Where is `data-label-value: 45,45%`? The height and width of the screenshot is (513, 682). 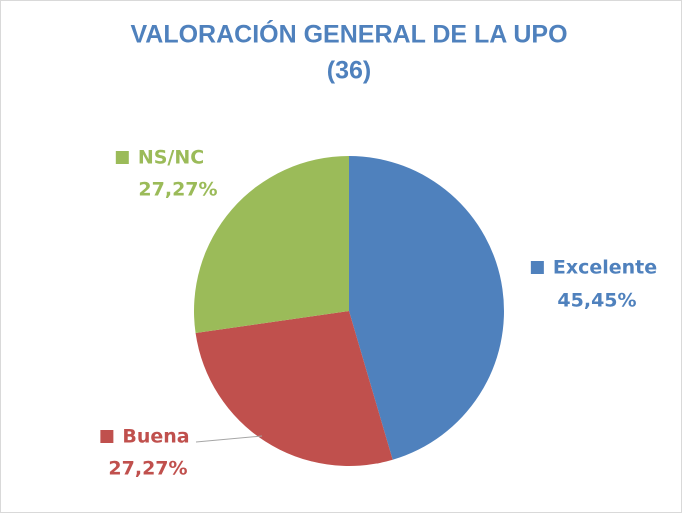
data-label-value: 45,45% is located at coordinates (596, 301).